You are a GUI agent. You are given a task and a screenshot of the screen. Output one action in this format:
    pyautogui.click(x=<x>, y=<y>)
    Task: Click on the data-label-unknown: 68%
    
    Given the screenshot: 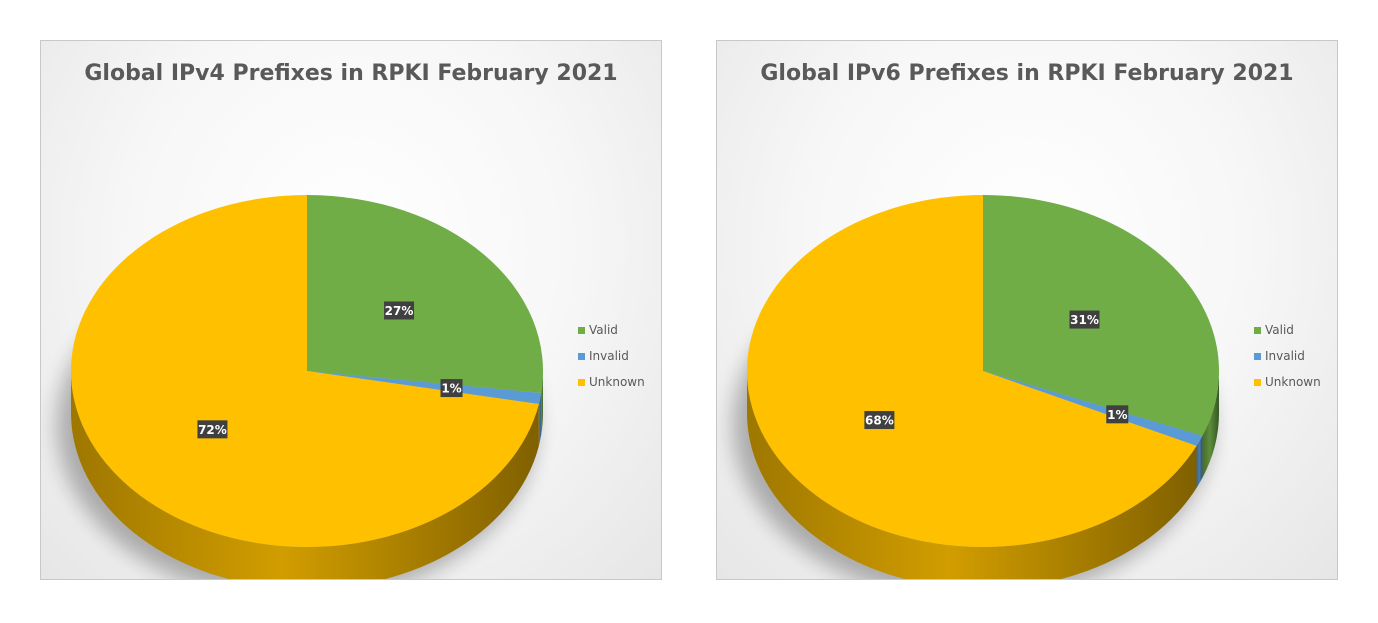 What is the action you would take?
    pyautogui.click(x=879, y=420)
    